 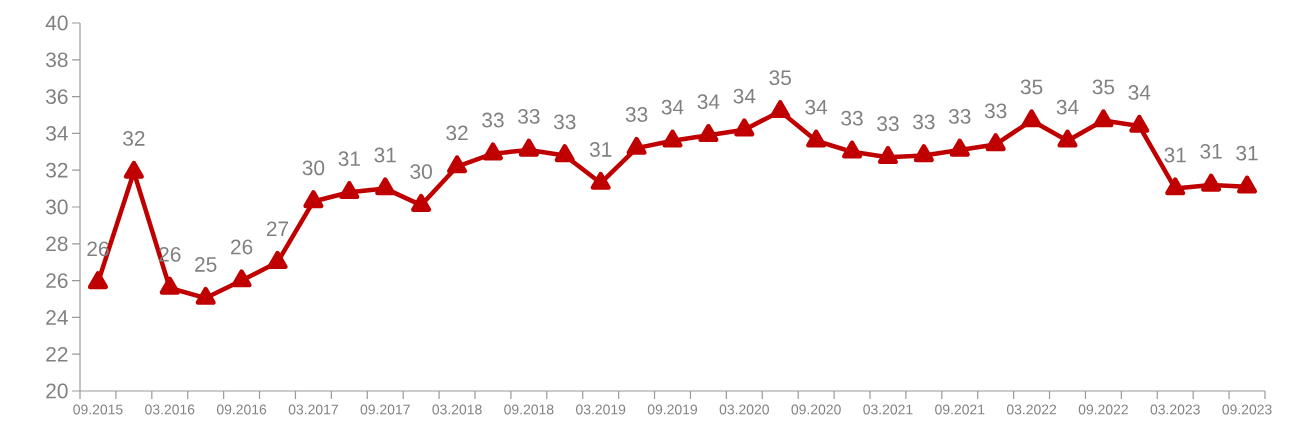 I want to click on y-tick-label: 34, so click(x=57, y=133).